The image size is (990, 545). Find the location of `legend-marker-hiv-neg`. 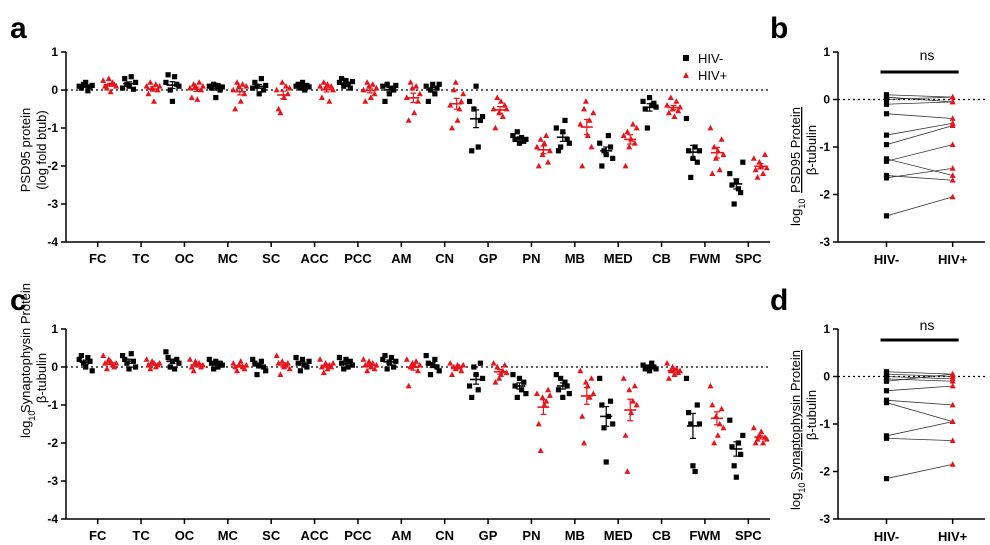

legend-marker-hiv-neg is located at coordinates (686, 58).